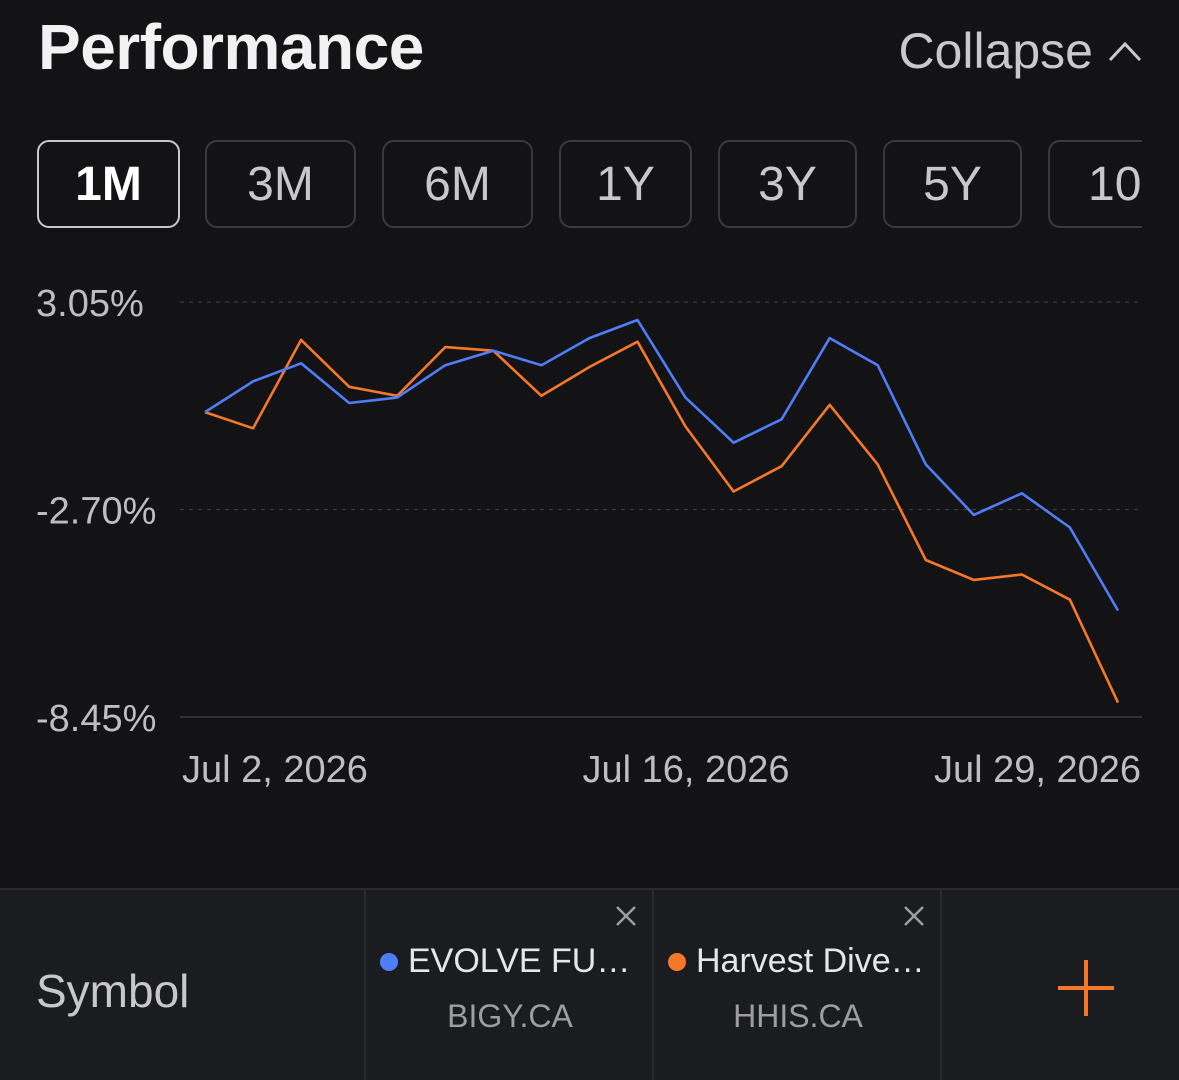 This screenshot has width=1179, height=1080. What do you see at coordinates (457, 184) in the screenshot?
I see `period-tab-6m: 6M` at bounding box center [457, 184].